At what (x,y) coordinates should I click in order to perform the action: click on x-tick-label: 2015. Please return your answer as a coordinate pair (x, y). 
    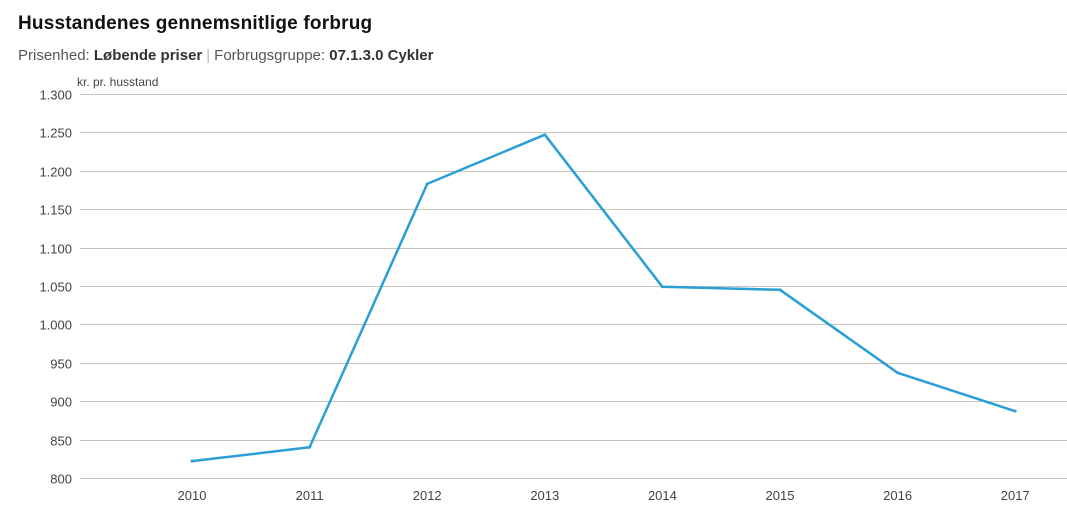
    Looking at the image, I should click on (780, 495).